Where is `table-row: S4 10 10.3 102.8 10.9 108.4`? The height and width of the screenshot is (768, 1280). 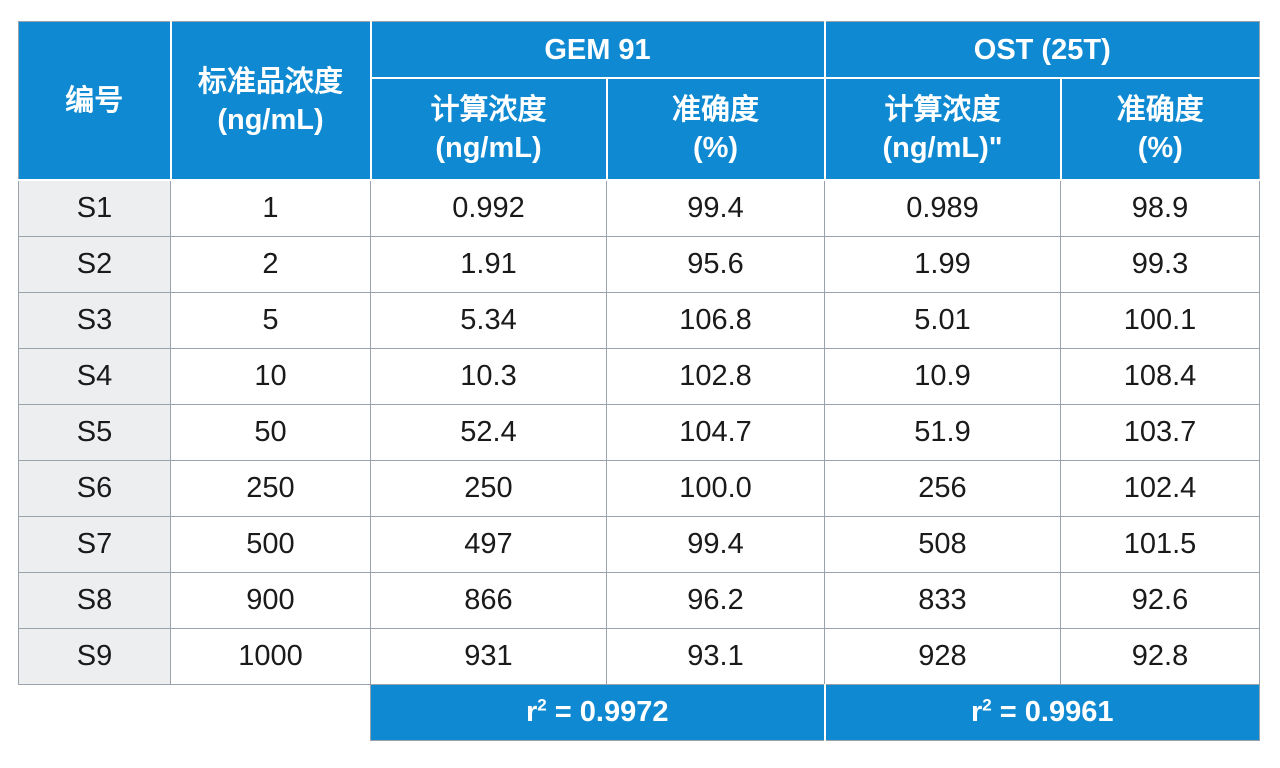
table-row: S4 10 10.3 102.8 10.9 108.4 is located at coordinates (639, 376).